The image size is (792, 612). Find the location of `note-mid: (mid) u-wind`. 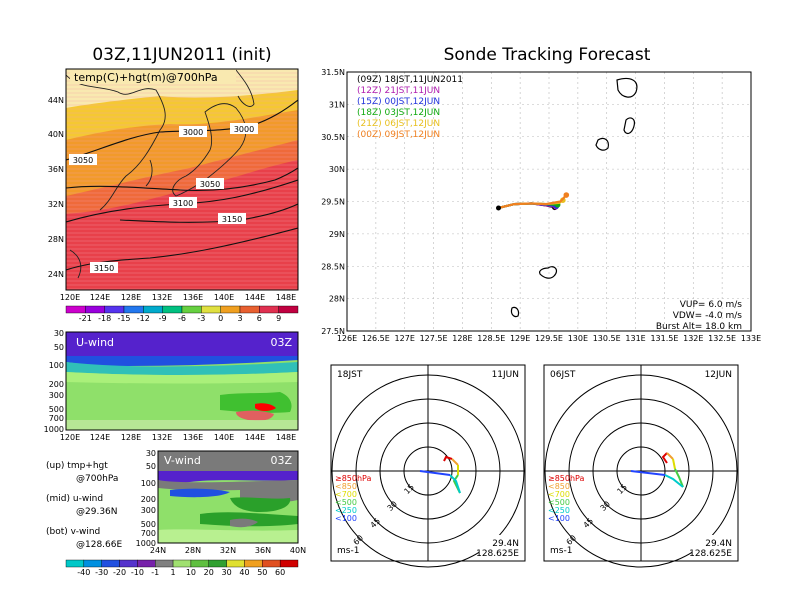

note-mid: (mid) u-wind is located at coordinates (74, 499).